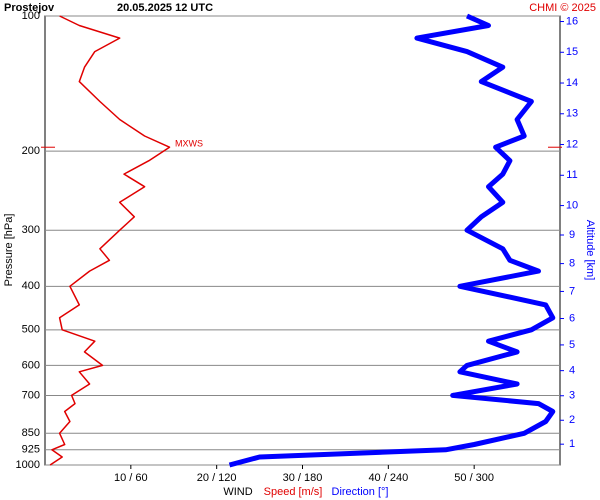  Describe the element at coordinates (572, 371) in the screenshot. I see `y2-tick-label: 4` at that location.